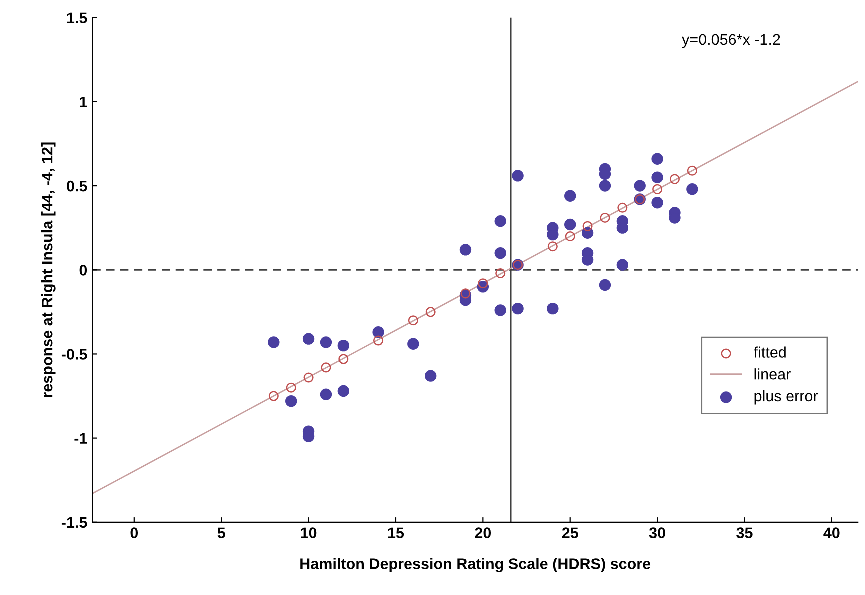  Describe the element at coordinates (75, 522) in the screenshot. I see `y-tick-label: -1.5` at that location.